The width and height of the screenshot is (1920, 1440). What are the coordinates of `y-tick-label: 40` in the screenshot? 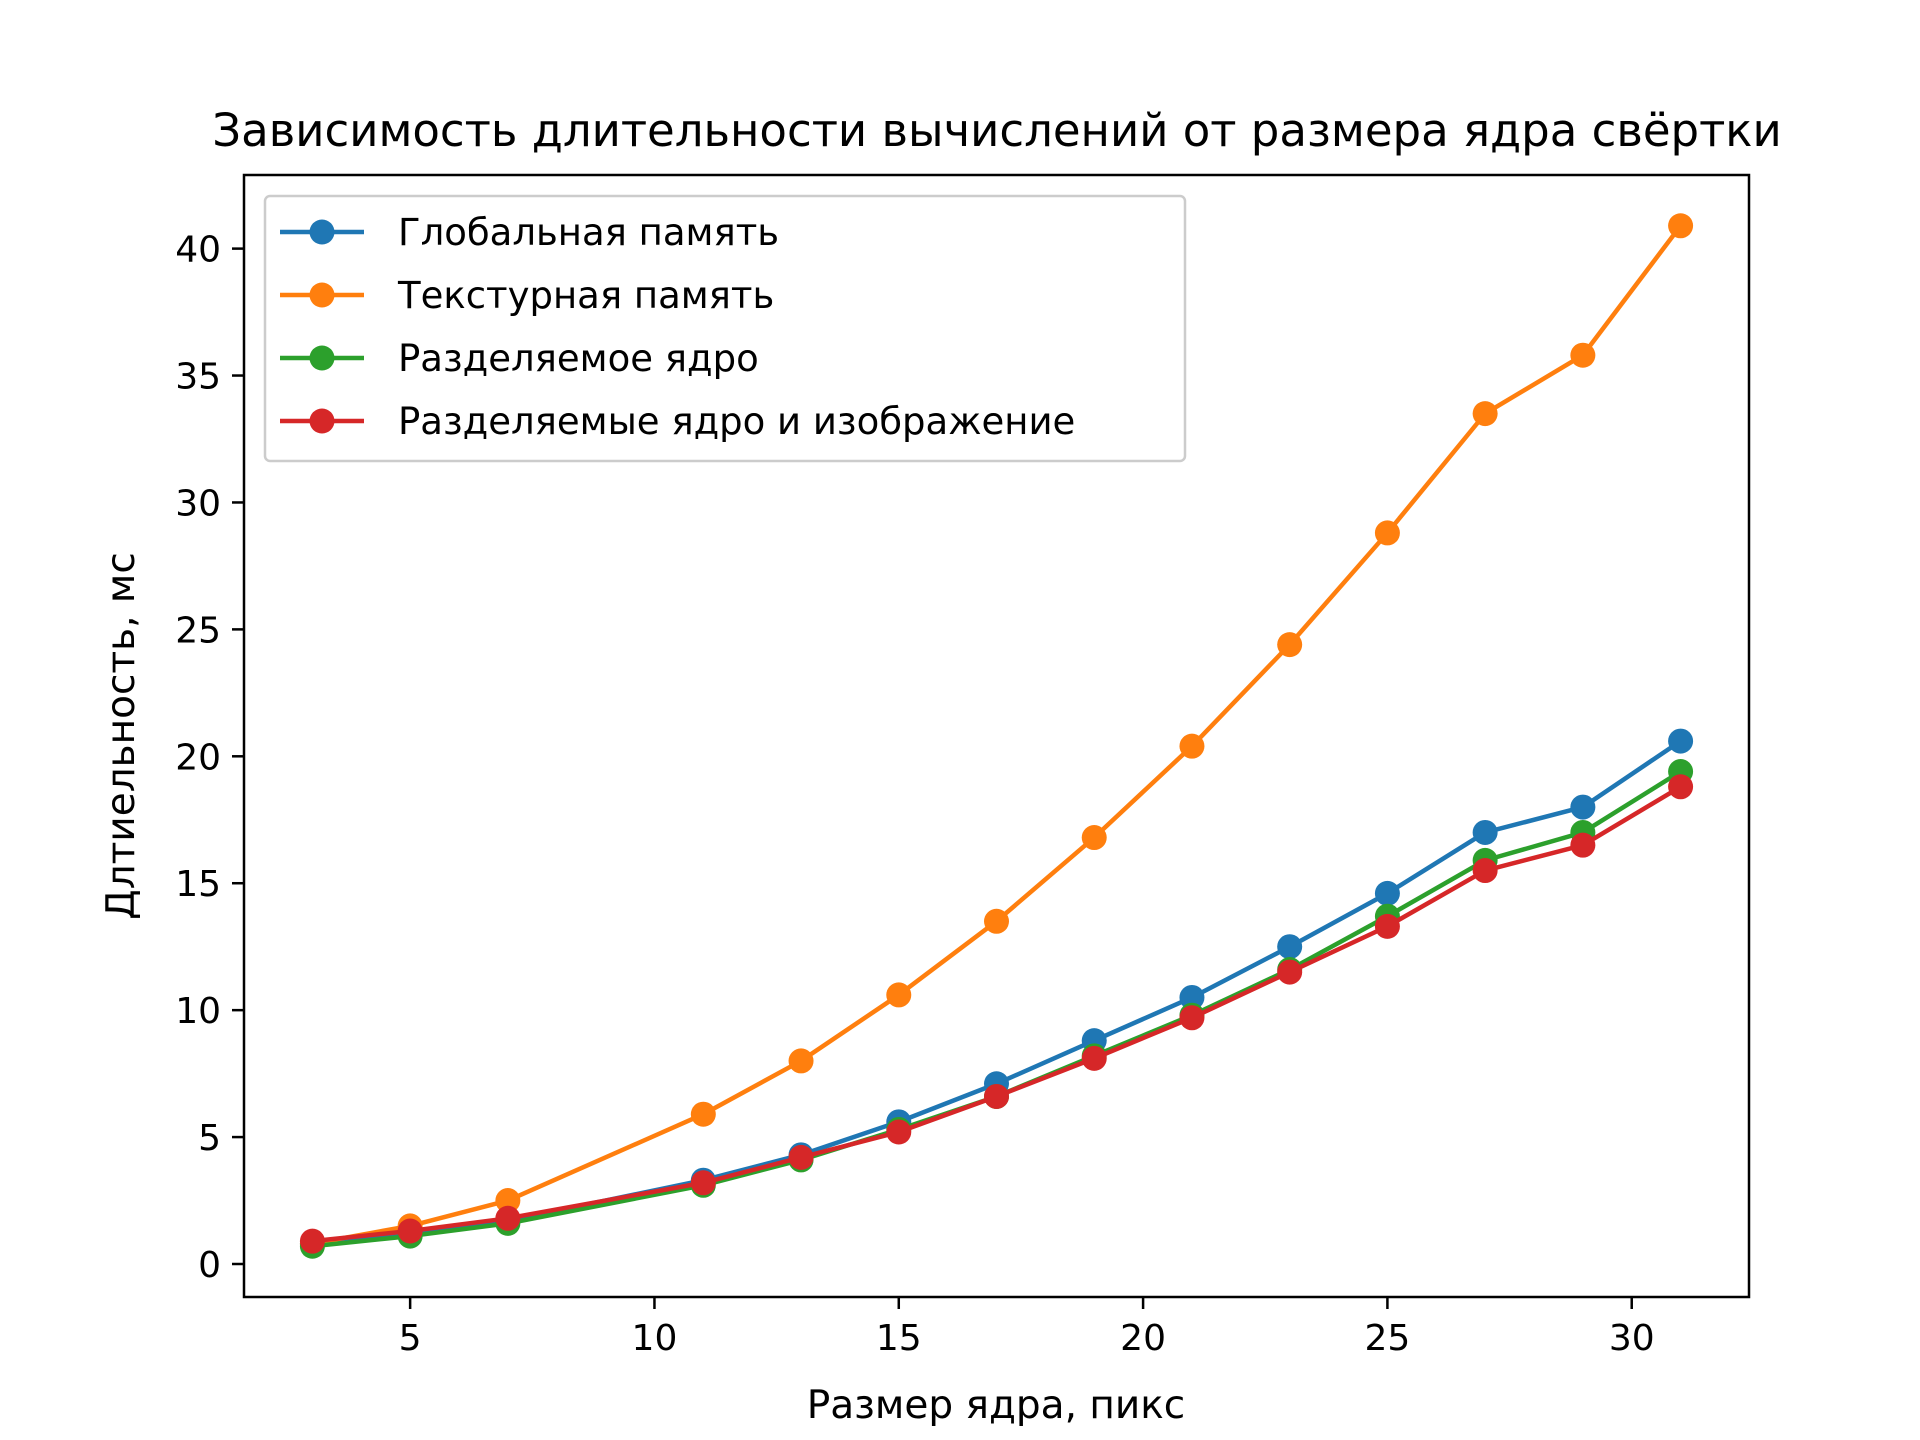 It's located at (198, 250).